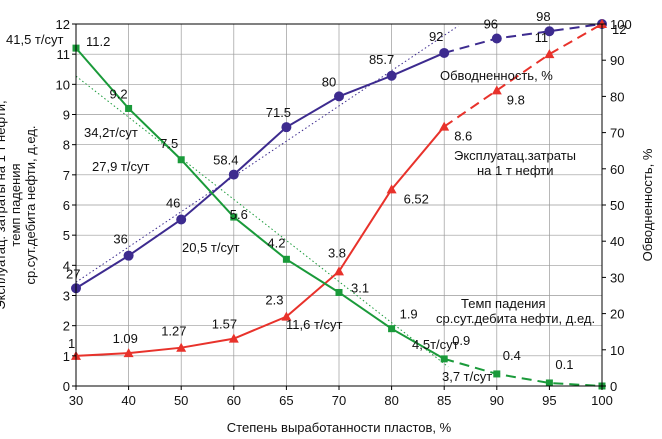  I want to click on x-tick-label: 95, so click(549, 400).